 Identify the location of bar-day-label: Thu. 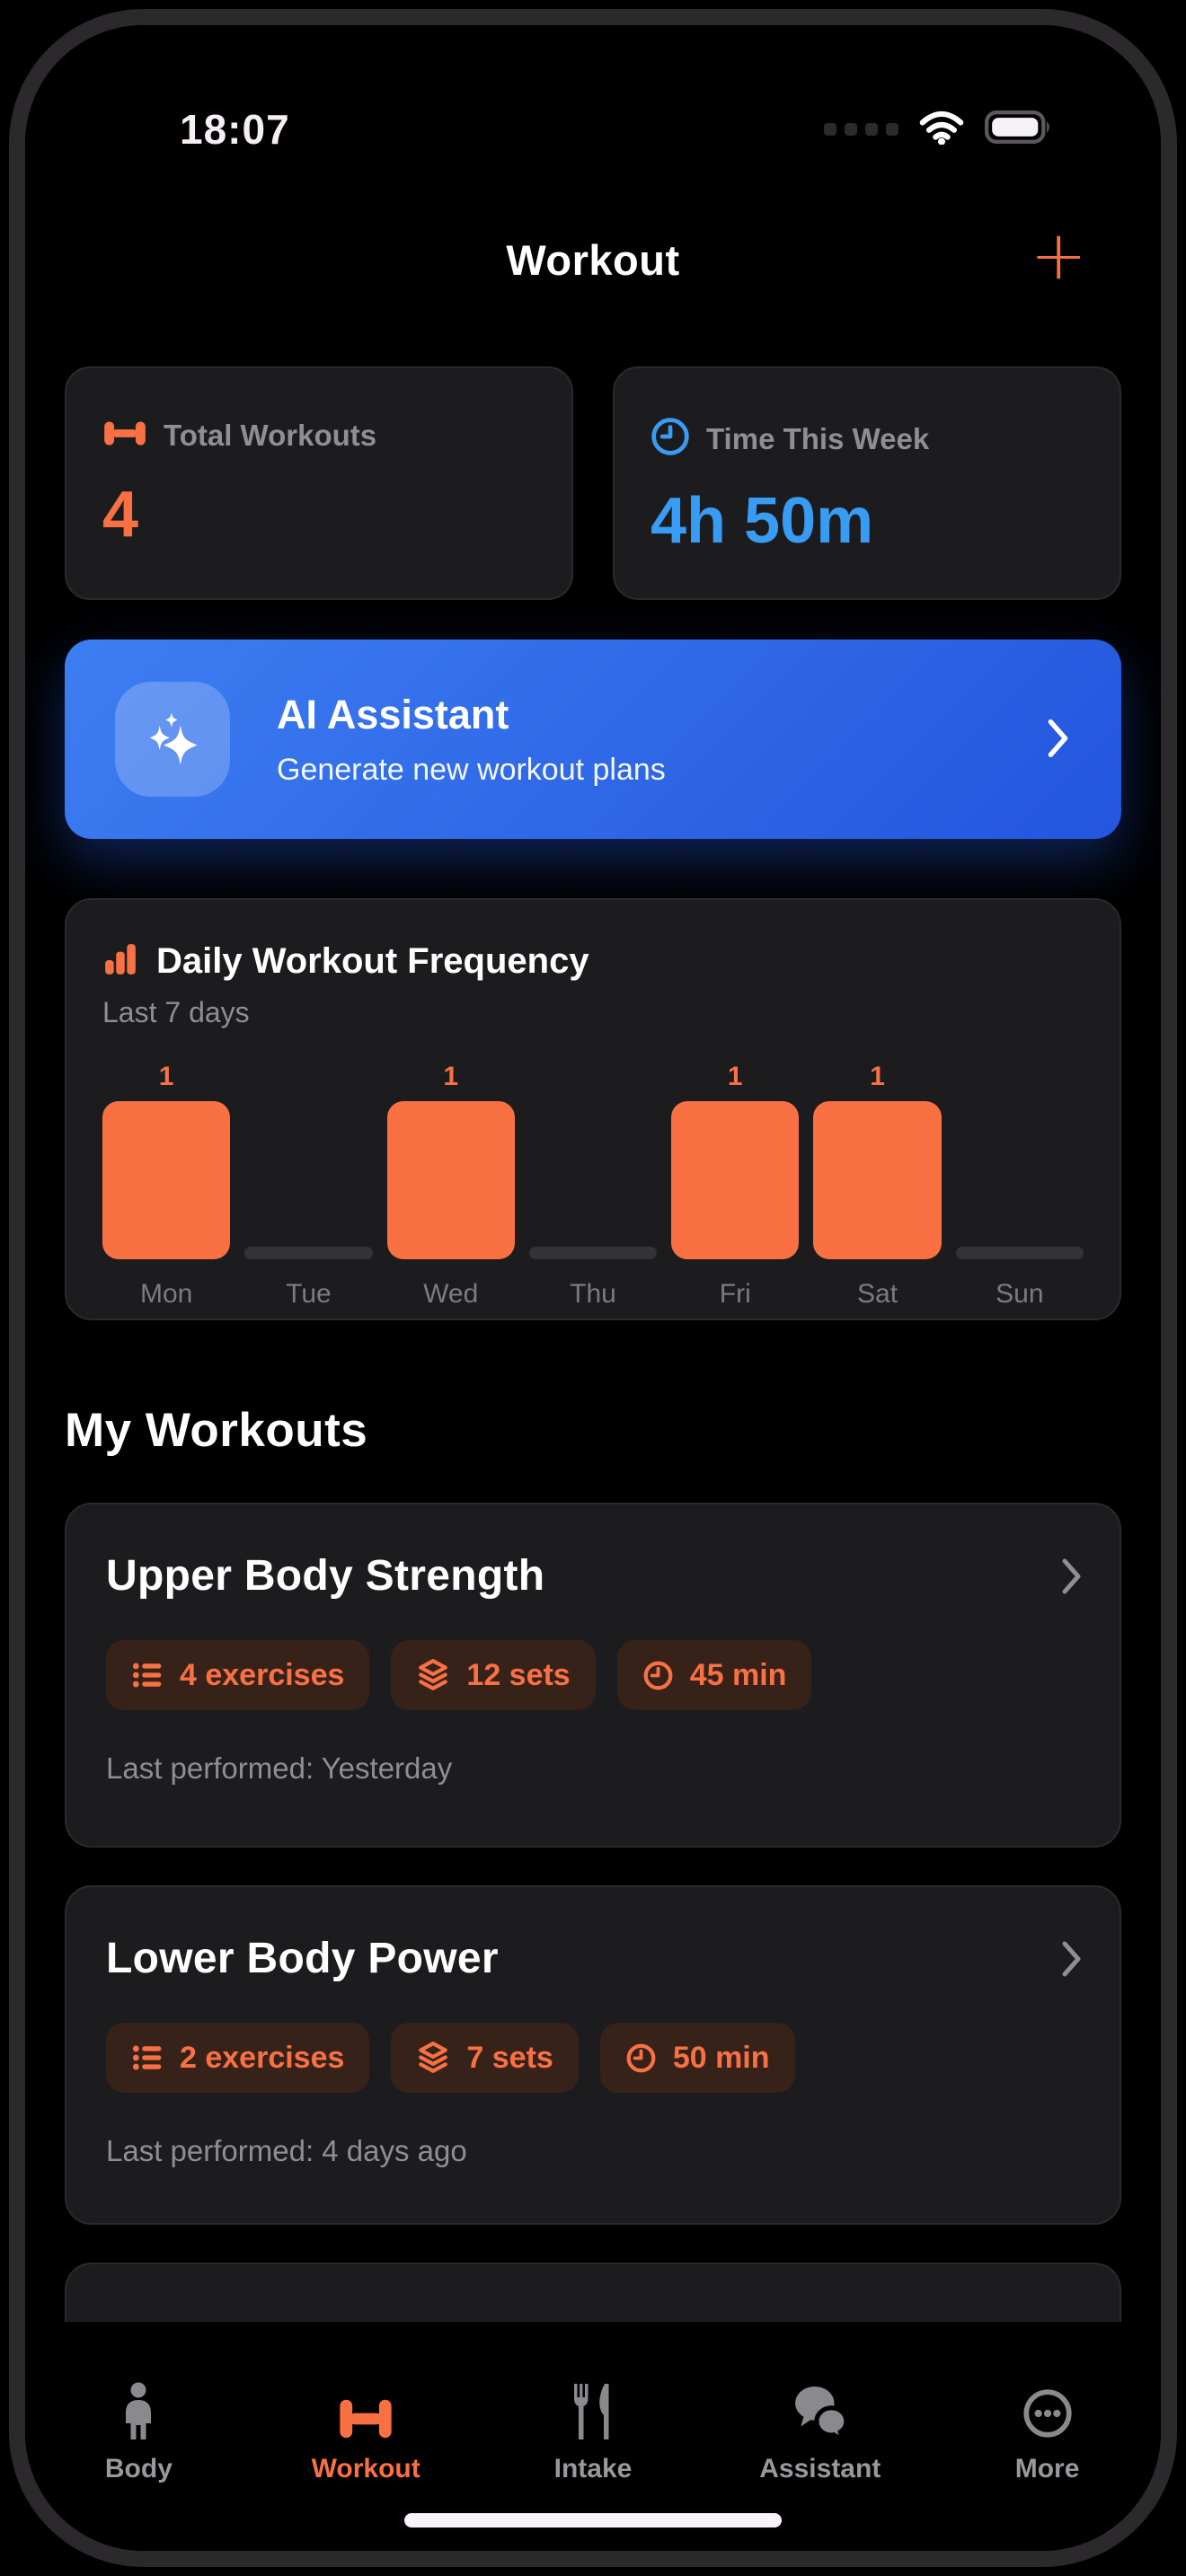
(593, 1294).